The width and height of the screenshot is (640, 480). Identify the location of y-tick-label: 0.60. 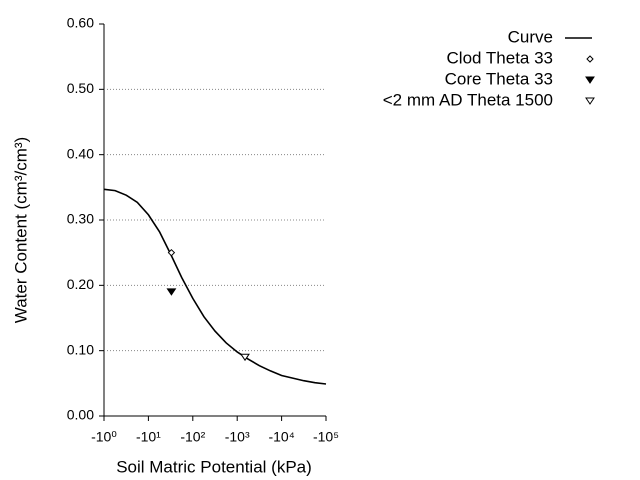
(80, 23).